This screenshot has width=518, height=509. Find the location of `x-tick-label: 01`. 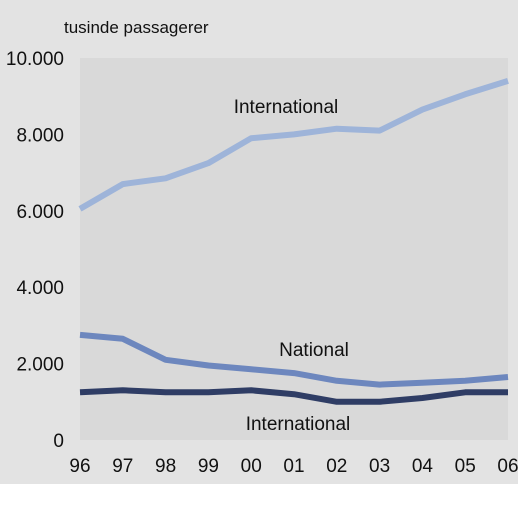

x-tick-label: 01 is located at coordinates (293, 466).